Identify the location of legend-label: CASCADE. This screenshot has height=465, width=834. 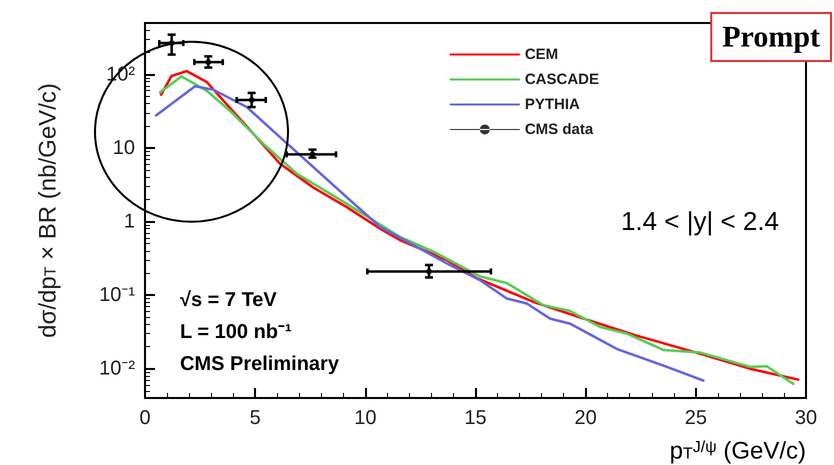
(562, 79).